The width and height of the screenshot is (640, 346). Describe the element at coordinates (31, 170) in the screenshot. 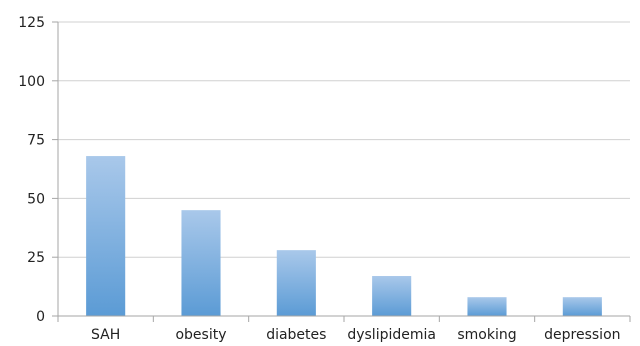

I see `y-axis-ticks: 0 25 50 75 100 125` at that location.